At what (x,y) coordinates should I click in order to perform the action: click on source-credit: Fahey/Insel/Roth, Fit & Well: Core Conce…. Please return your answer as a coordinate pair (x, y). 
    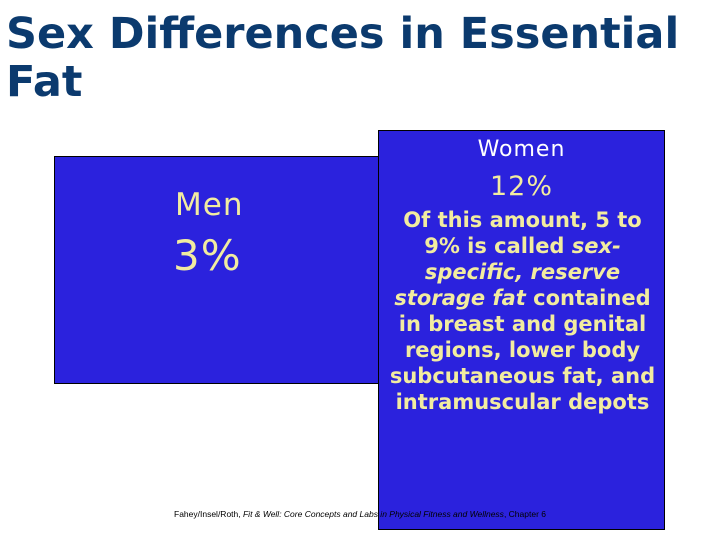
    Looking at the image, I should click on (384, 514).